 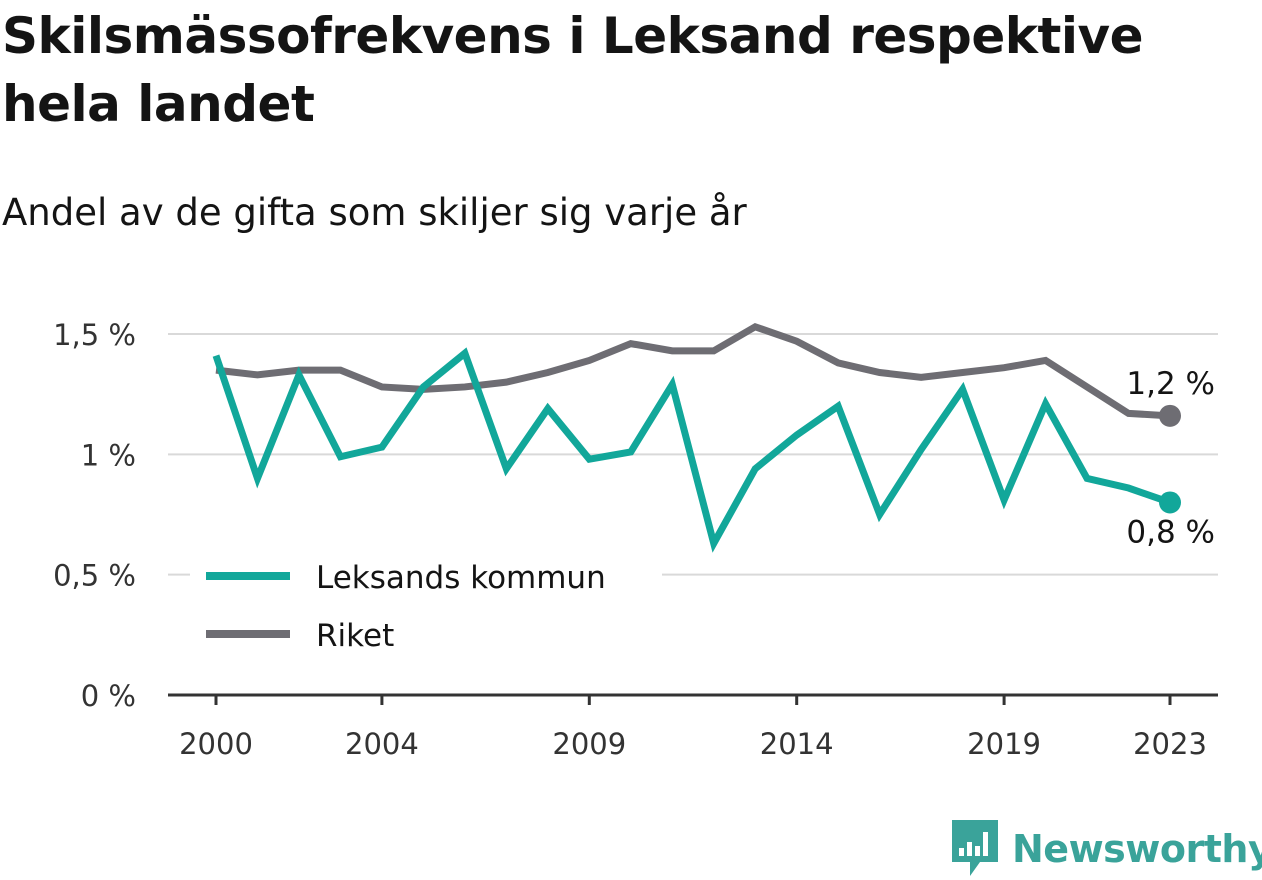 I want to click on x-tick-label: 2000, so click(x=216, y=744).